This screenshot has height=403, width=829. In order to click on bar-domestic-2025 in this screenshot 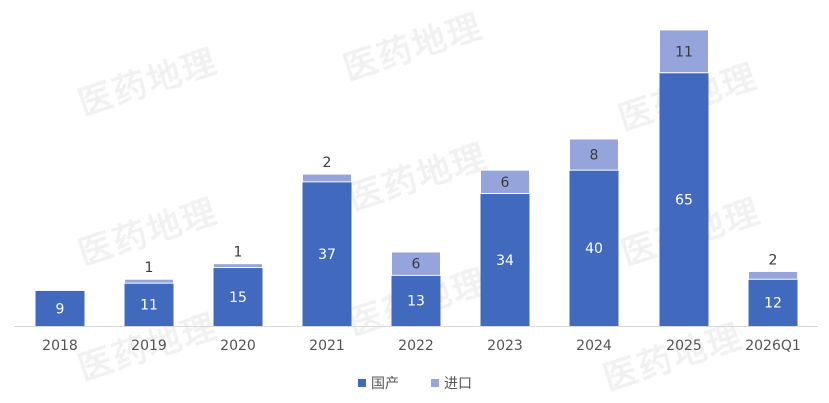, I will do `click(684, 199)`.